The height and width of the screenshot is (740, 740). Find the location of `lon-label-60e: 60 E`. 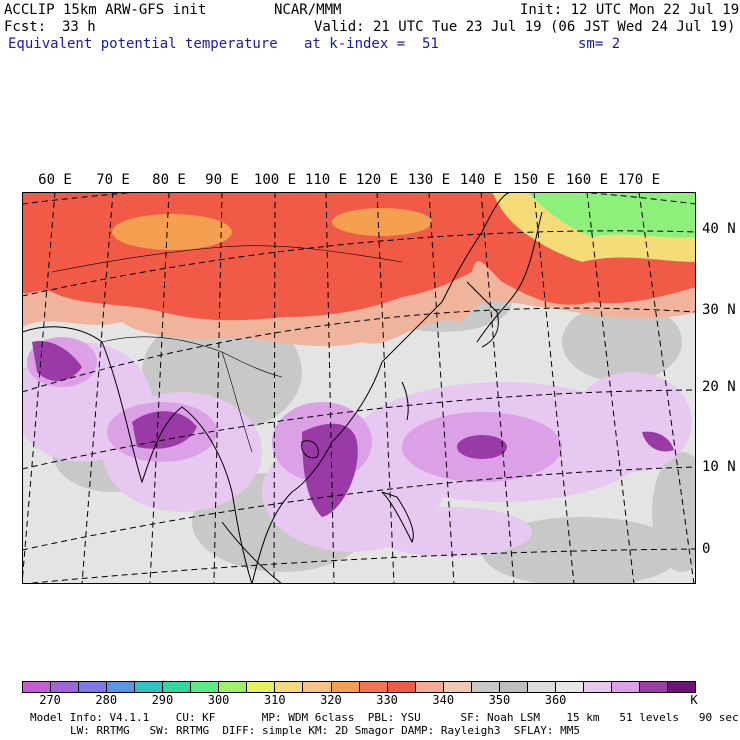

lon-label-60e: 60 E is located at coordinates (55, 180).